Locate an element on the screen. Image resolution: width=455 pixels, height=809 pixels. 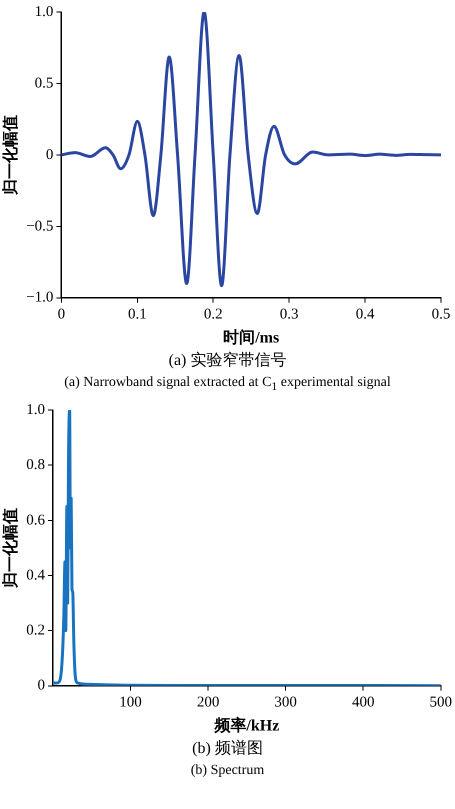
text: (a) Narrowband signal extracted at C$_{1}$ experimental signal is located at coordinates (227, 384).